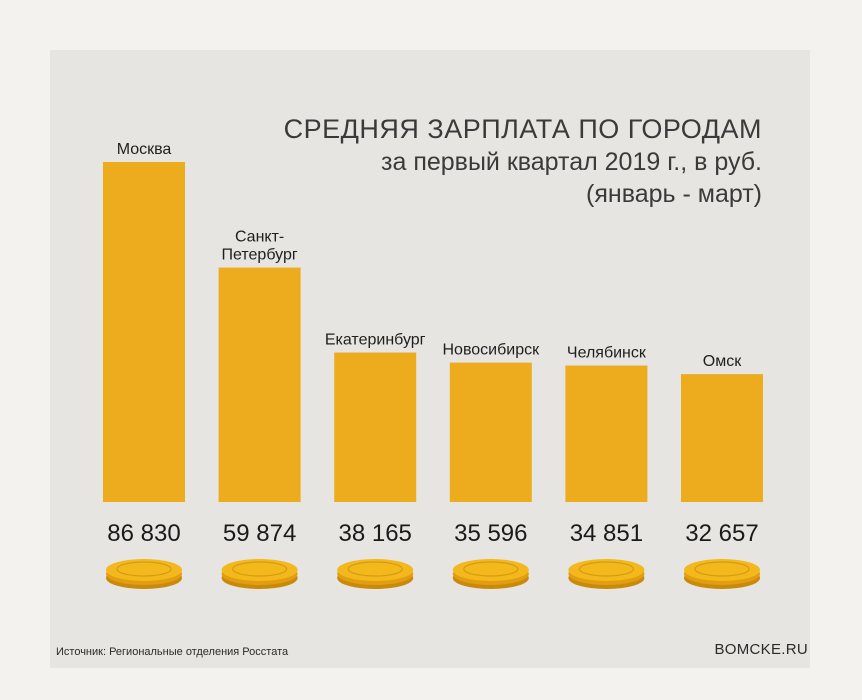 The height and width of the screenshot is (700, 862). I want to click on value-label: 86 830, so click(143, 533).